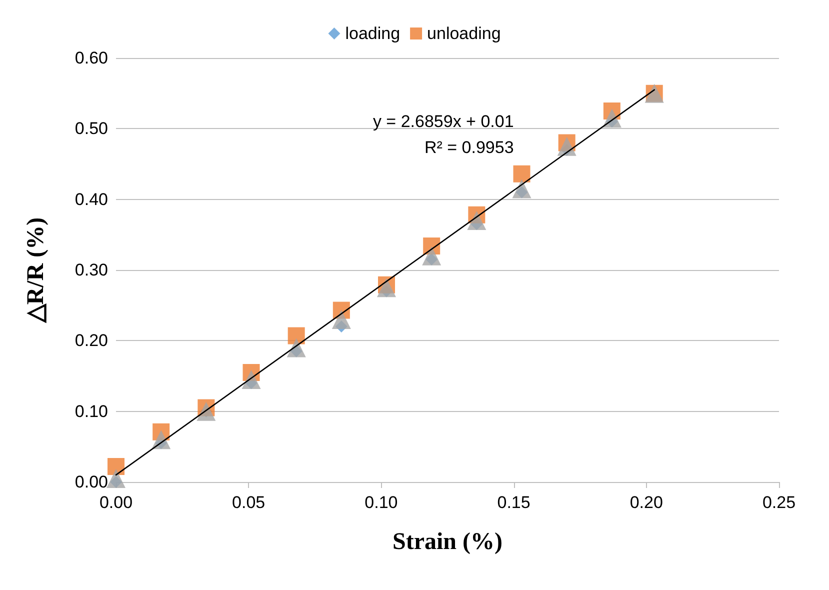 The image size is (829, 590). I want to click on y-tick-label: 0.40, so click(91, 199).